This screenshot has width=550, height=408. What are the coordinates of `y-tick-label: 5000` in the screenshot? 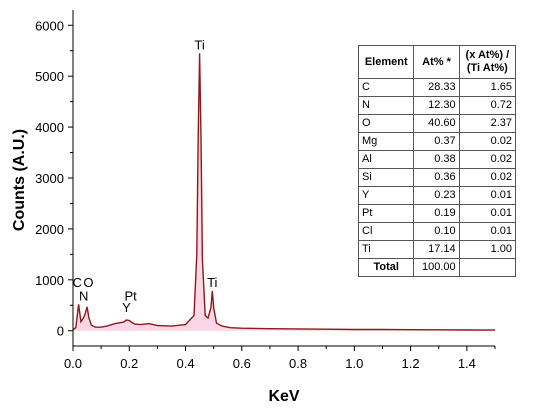 It's located at (49, 76).